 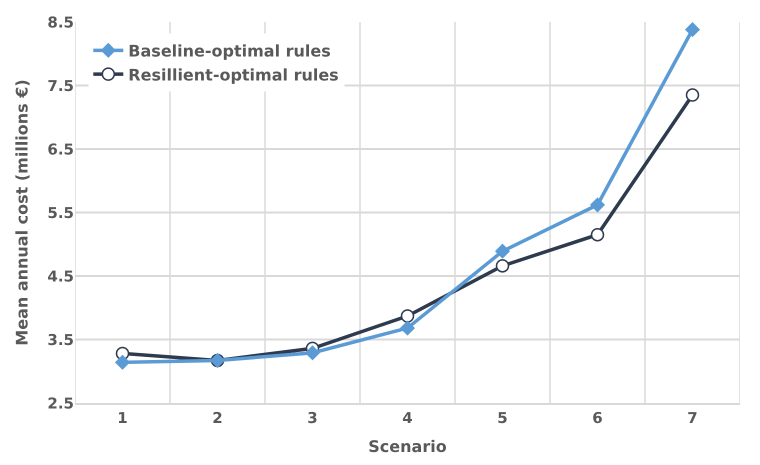 I want to click on x-axis-title: Scenario, so click(x=407, y=446).